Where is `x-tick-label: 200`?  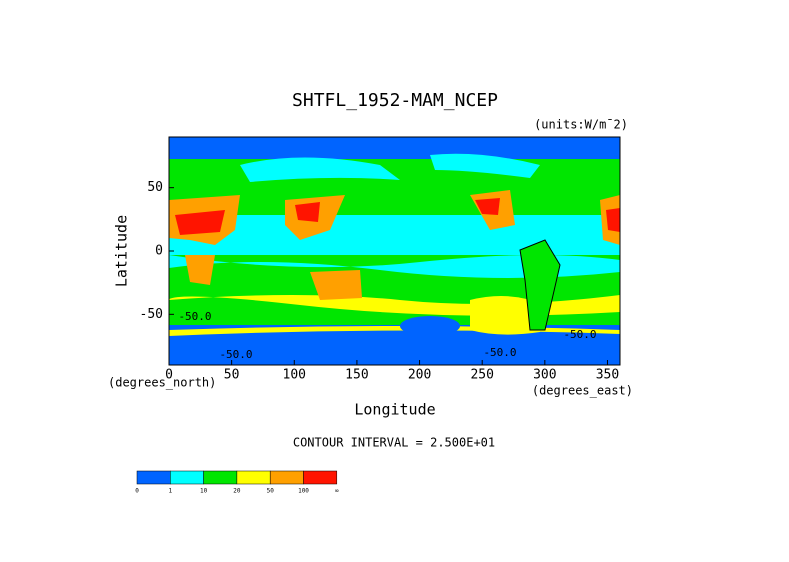 x-tick-label: 200 is located at coordinates (419, 375).